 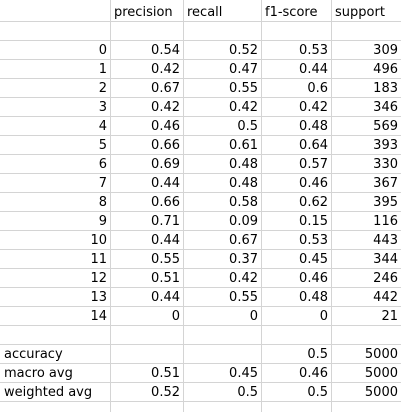 What do you see at coordinates (200, 392) in the screenshot?
I see `summary-row: weighted avg 0.52 0.5 0.5 5000` at bounding box center [200, 392].